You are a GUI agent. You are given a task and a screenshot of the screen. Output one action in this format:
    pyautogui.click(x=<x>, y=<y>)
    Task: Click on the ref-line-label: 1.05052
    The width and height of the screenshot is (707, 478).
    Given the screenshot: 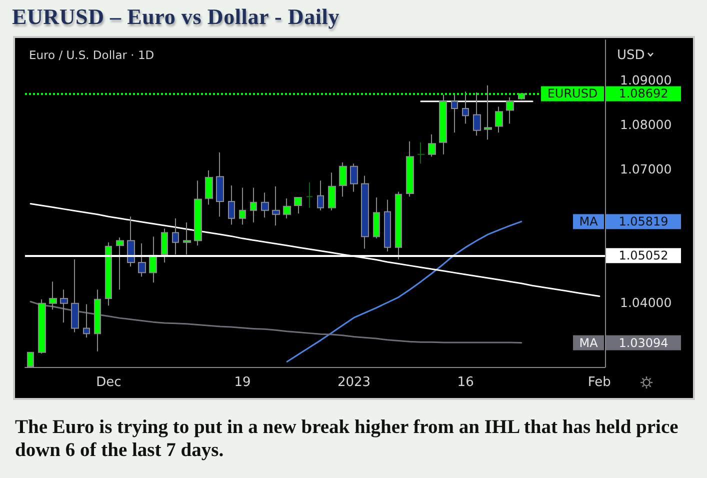 What is the action you would take?
    pyautogui.click(x=643, y=255)
    